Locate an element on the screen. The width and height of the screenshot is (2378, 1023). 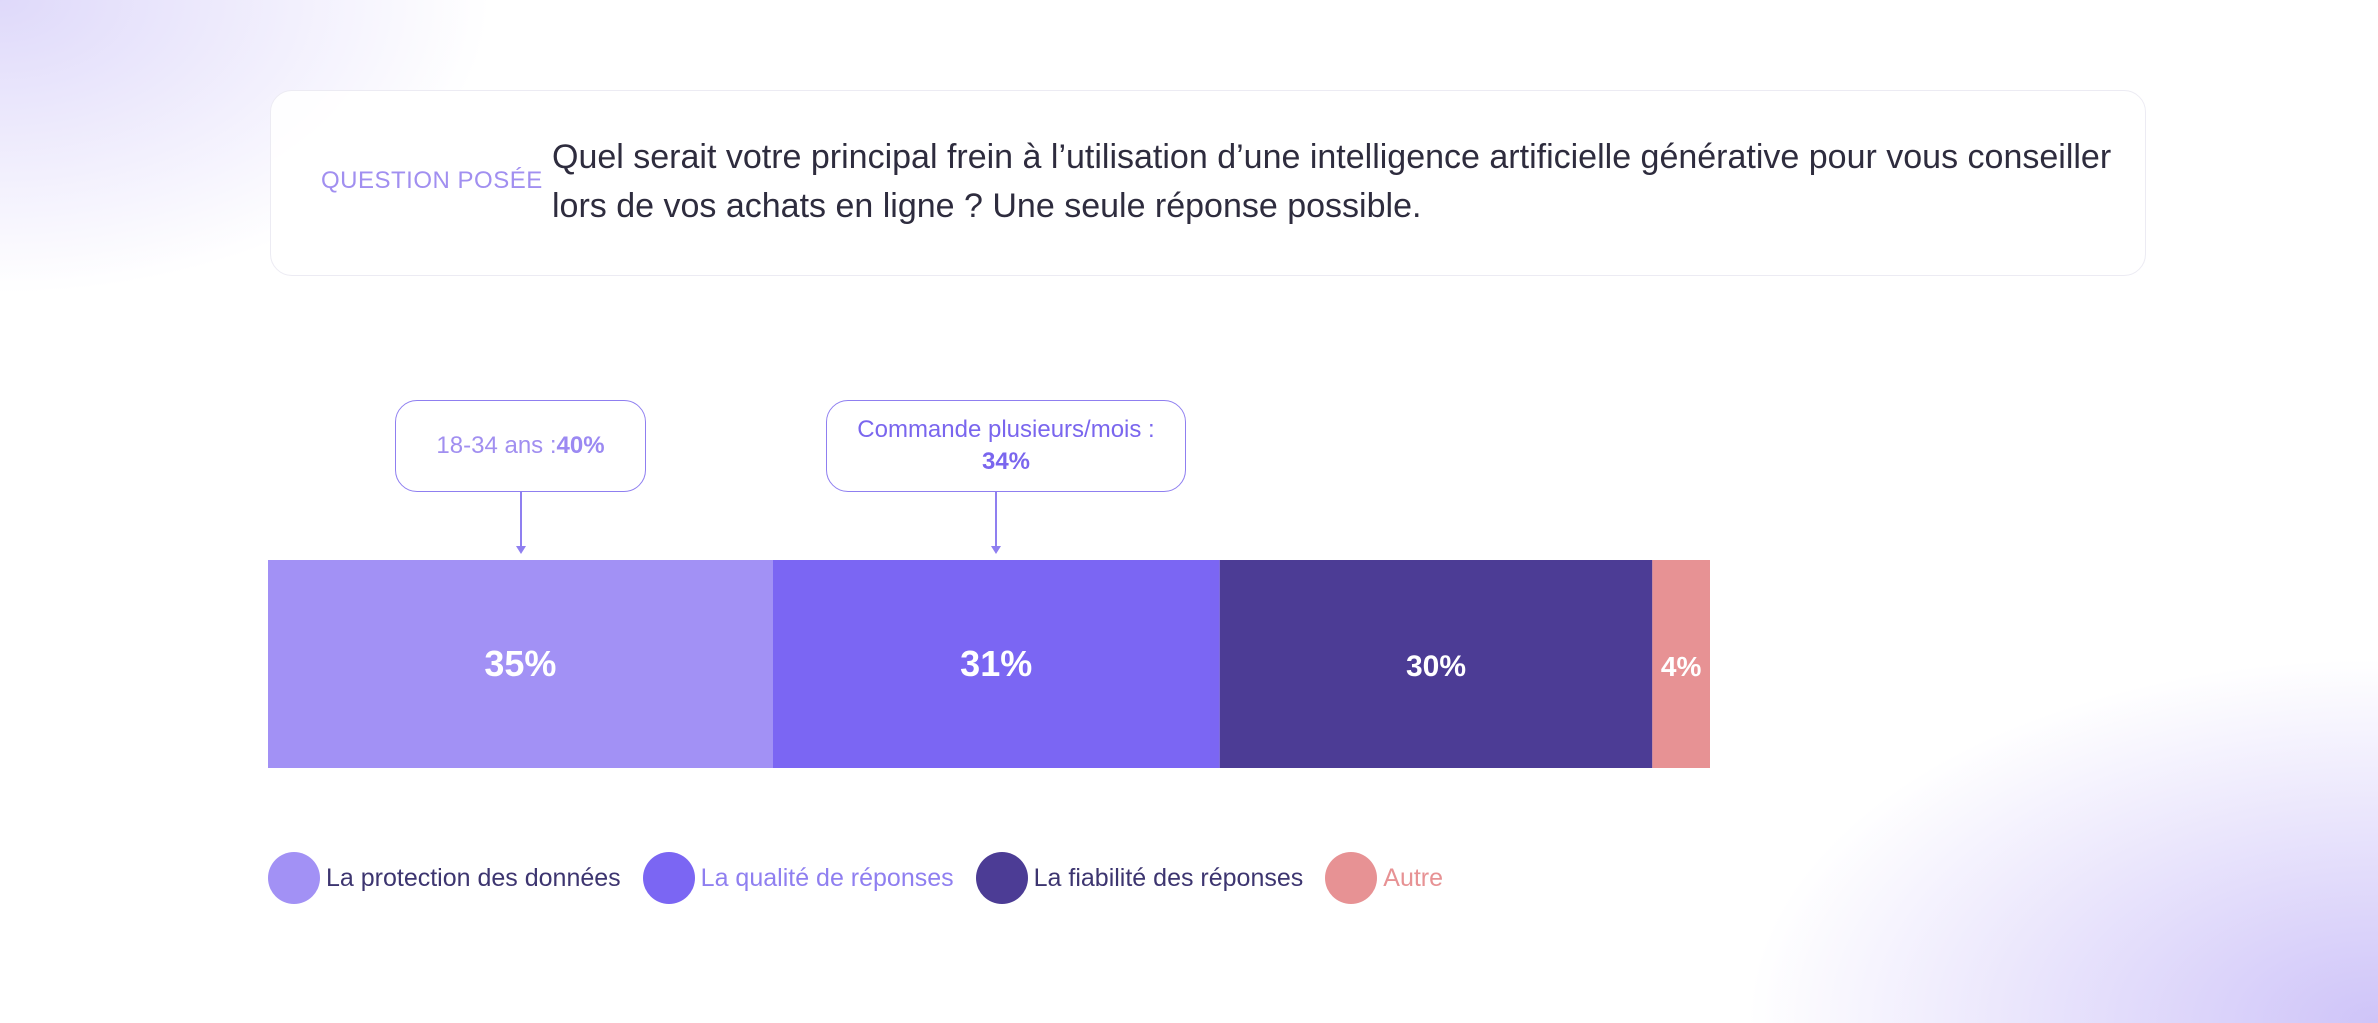
question-label: QUESTION POSÉE is located at coordinates (432, 180).